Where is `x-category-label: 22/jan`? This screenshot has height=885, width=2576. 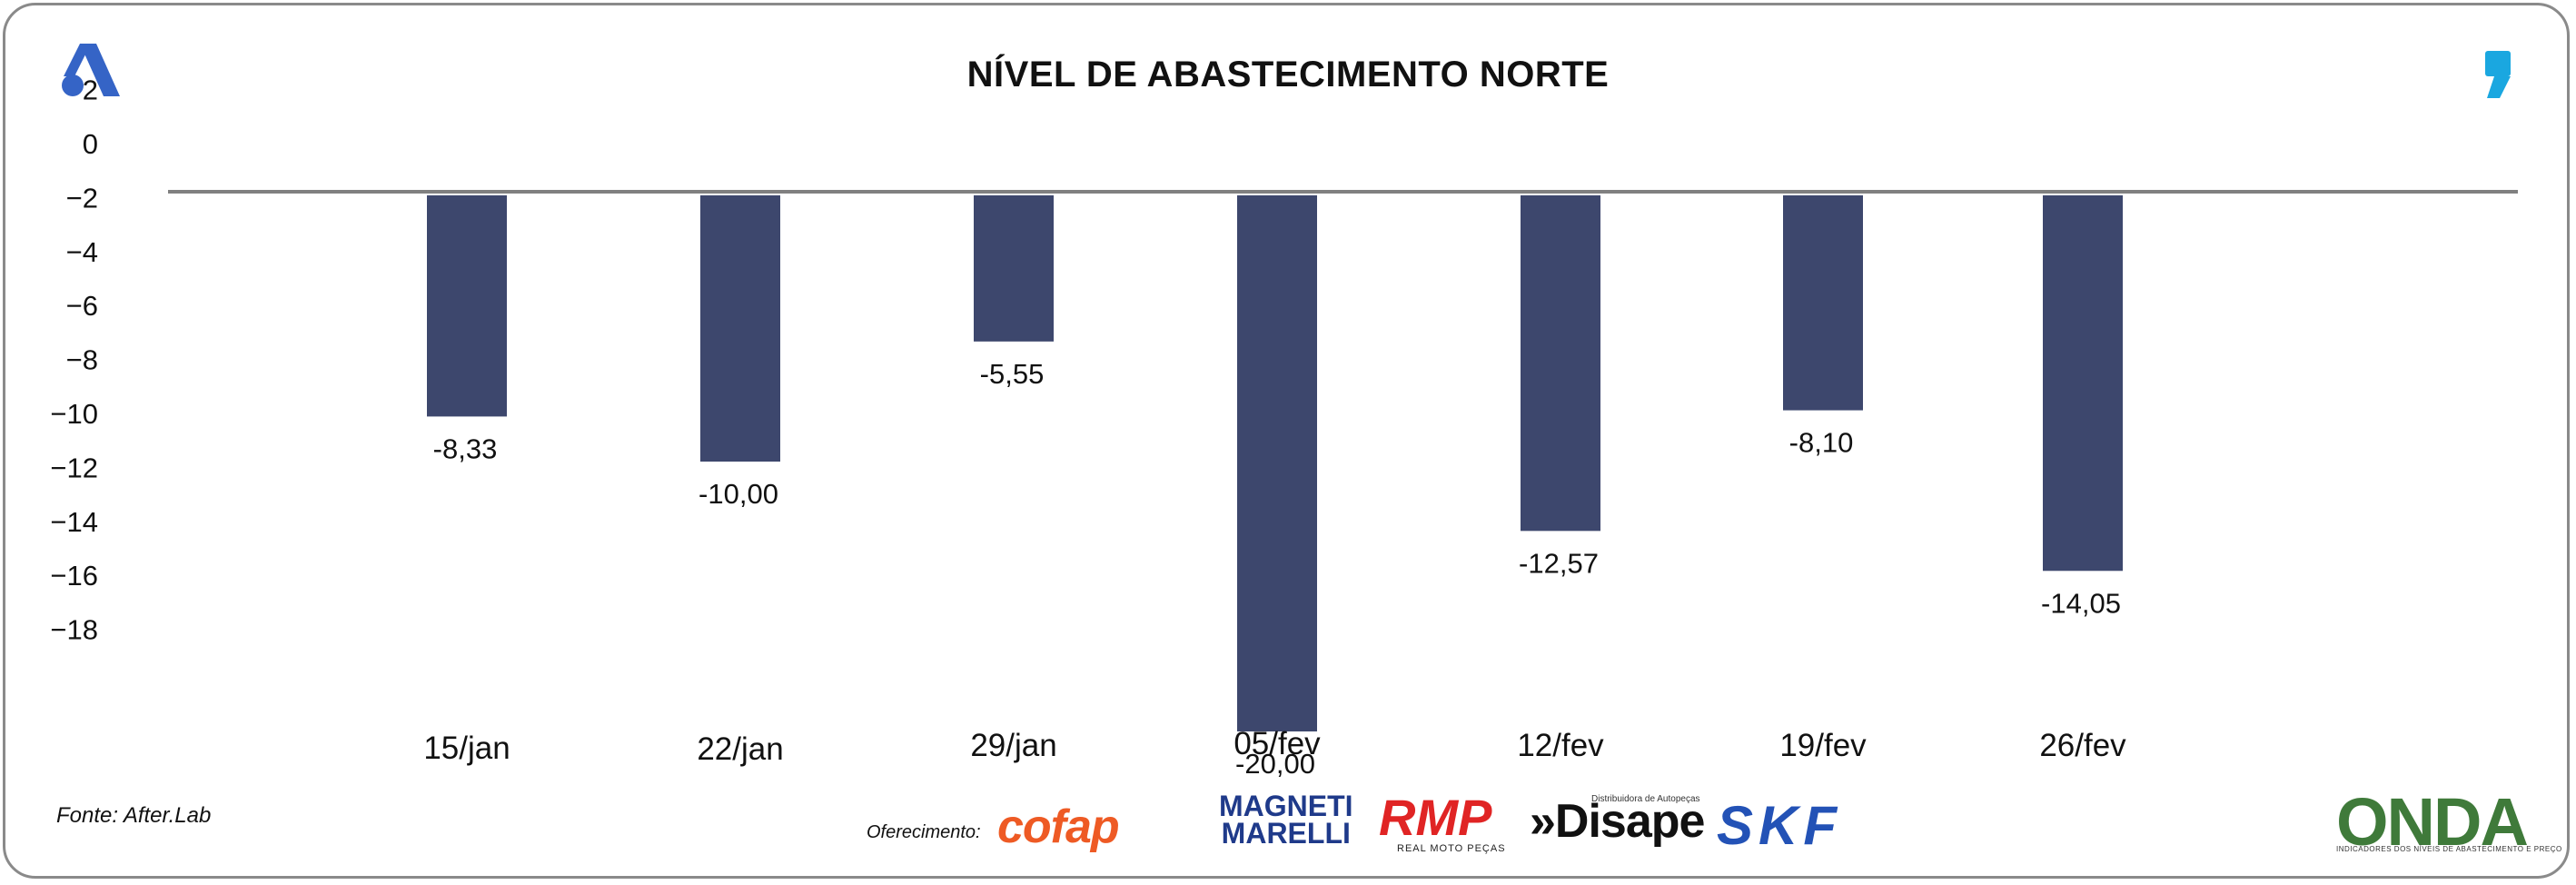 x-category-label: 22/jan is located at coordinates (740, 749).